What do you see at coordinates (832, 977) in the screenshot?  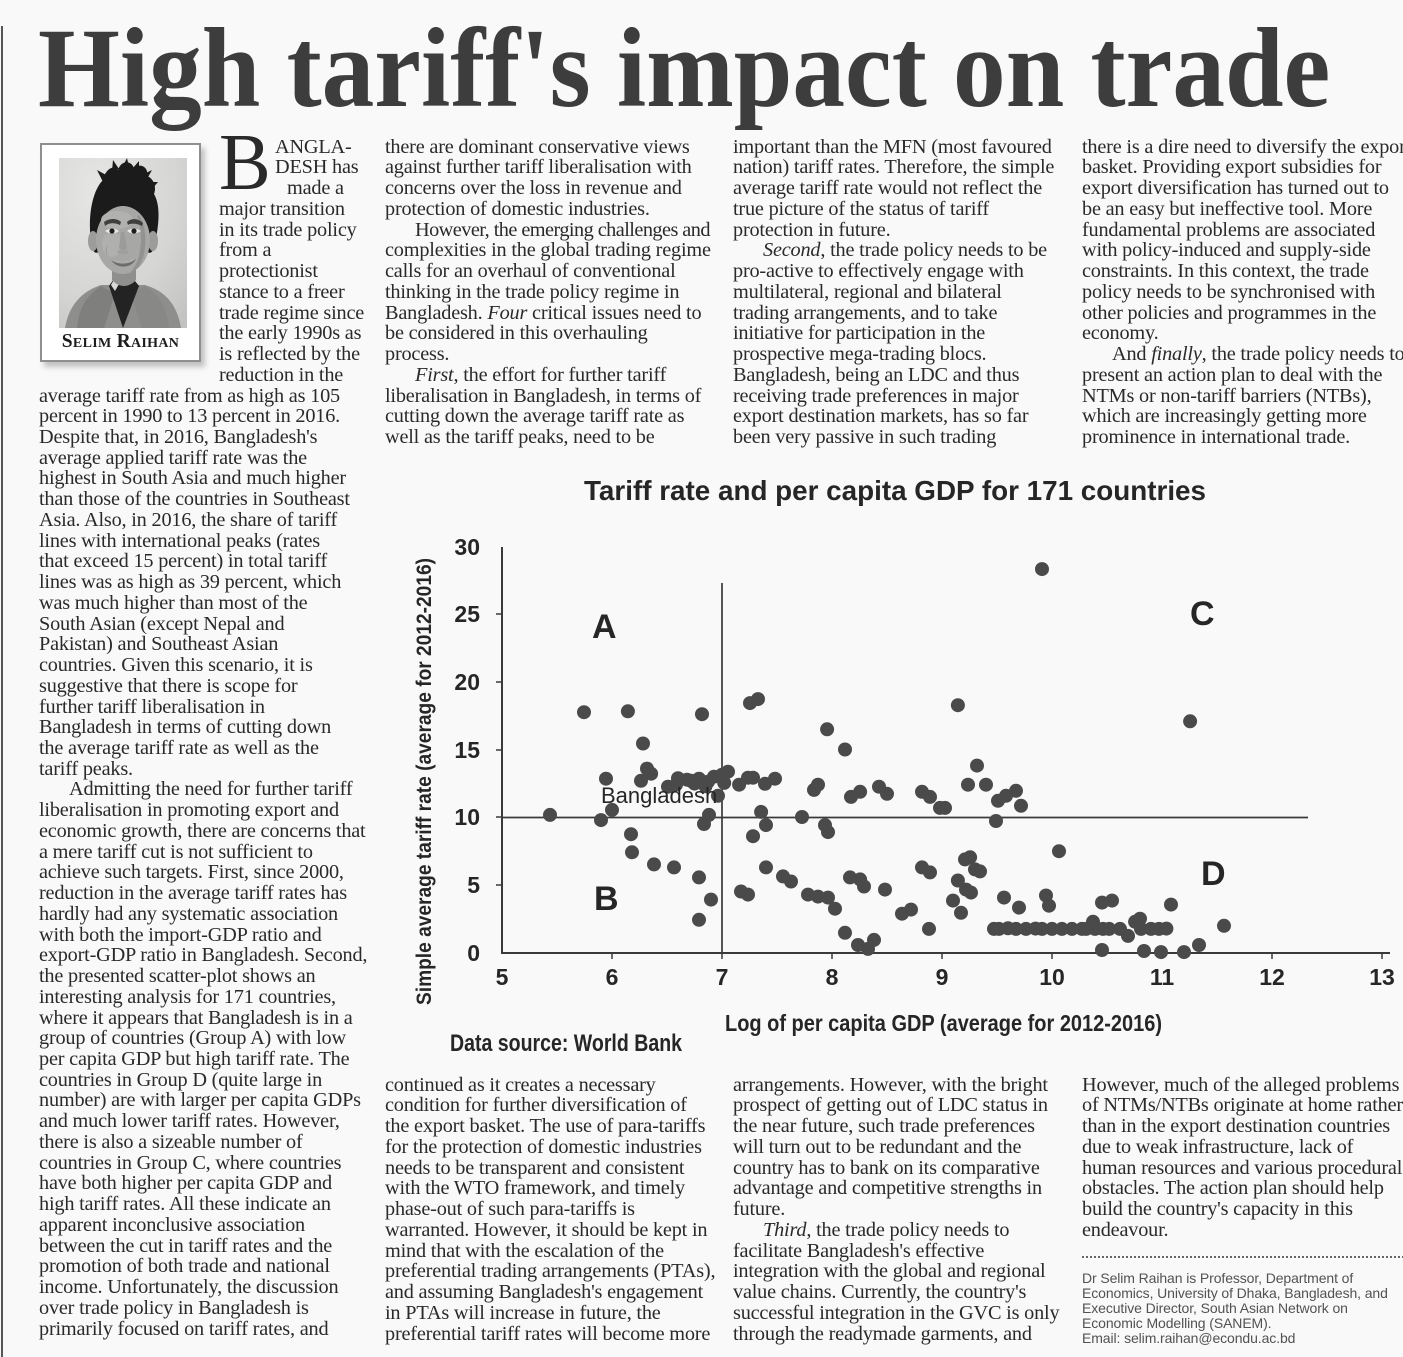 I see `svg-text: 8` at bounding box center [832, 977].